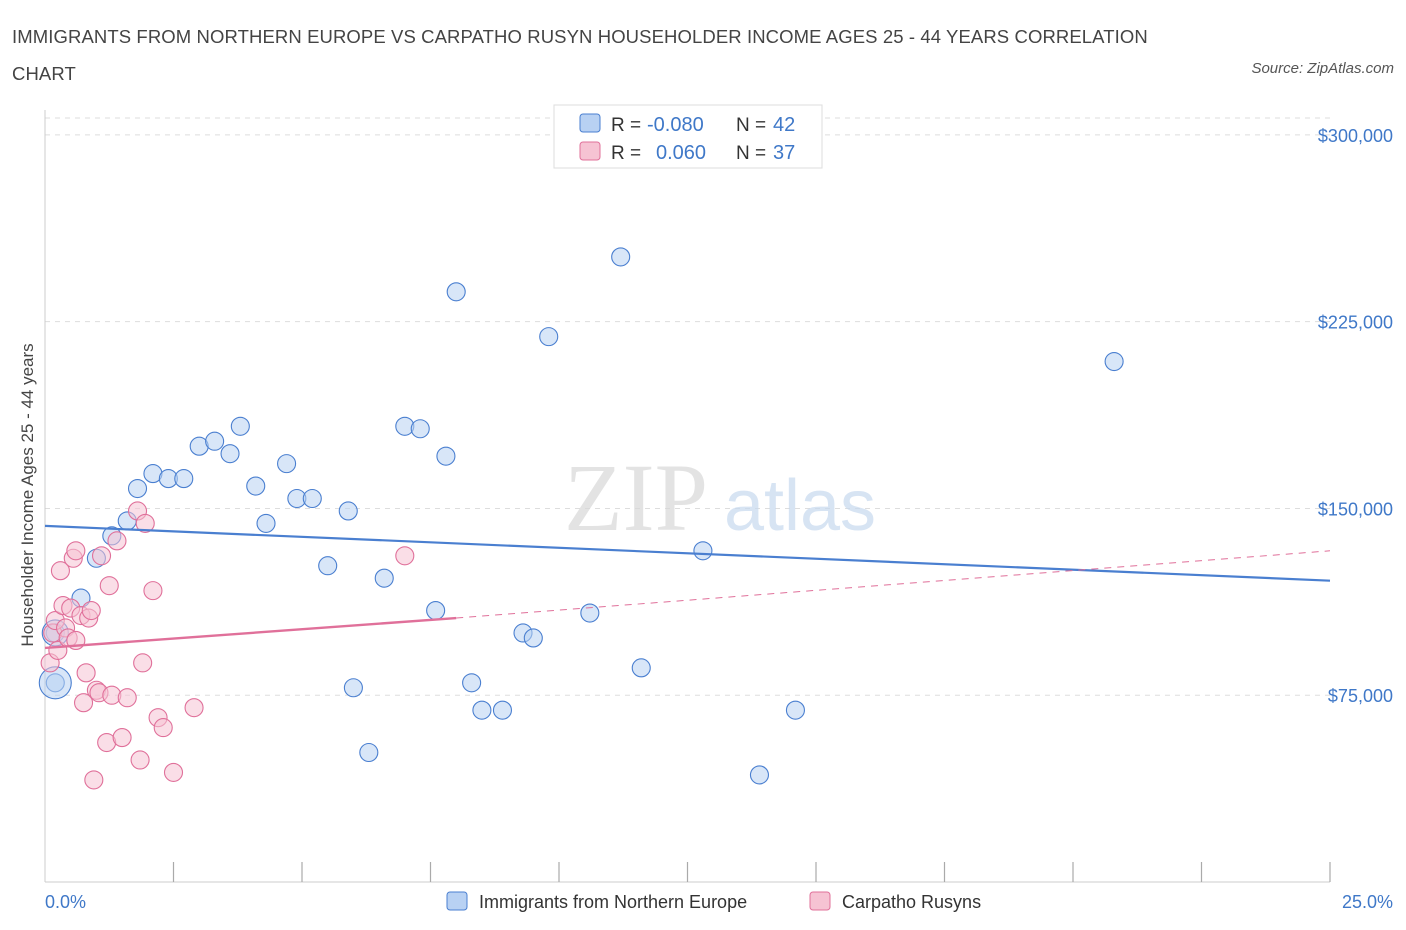 The width and height of the screenshot is (1406, 930). What do you see at coordinates (820, 901) in the screenshot?
I see `series-legend-swatch-pink` at bounding box center [820, 901].